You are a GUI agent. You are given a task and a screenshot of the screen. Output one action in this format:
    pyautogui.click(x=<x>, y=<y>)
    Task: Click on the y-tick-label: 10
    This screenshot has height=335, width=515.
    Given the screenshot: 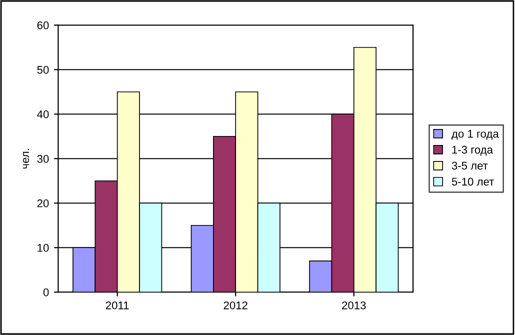 What is the action you would take?
    pyautogui.click(x=43, y=248)
    